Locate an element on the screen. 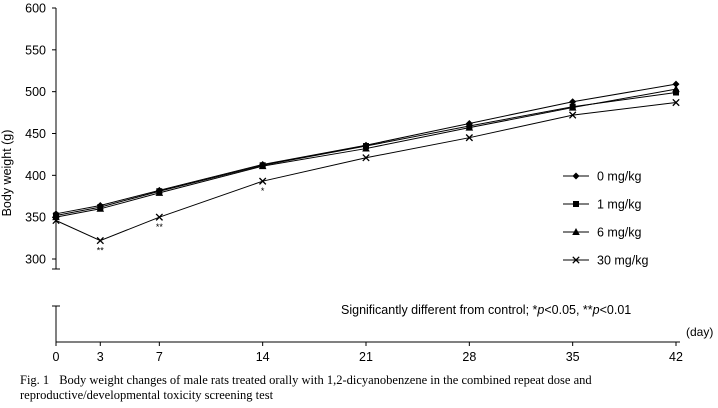  legend-item: 0 mg/kg is located at coordinates (602, 177).